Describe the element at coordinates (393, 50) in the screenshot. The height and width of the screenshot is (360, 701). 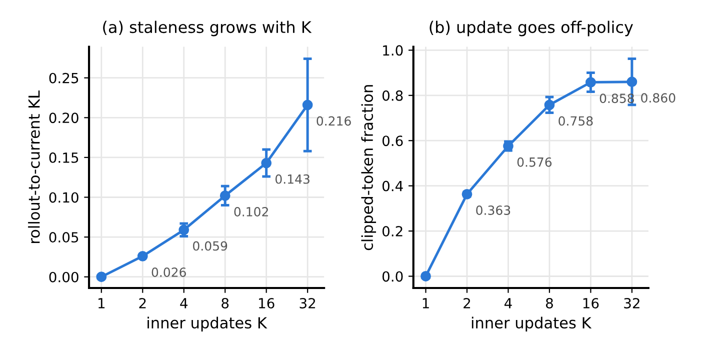
I see `y-tick-label: 1.0` at that location.